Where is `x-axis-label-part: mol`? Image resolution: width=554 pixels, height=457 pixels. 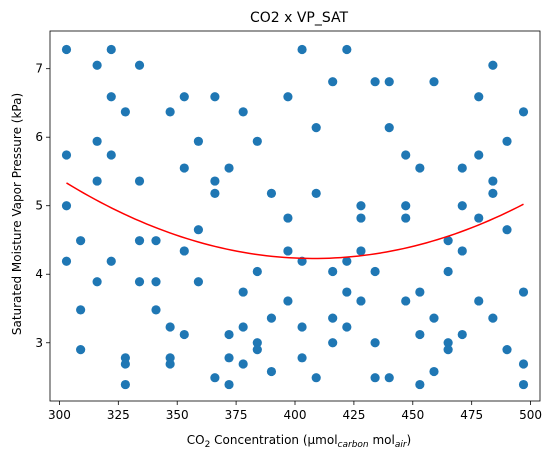
x-axis-label-part: mol is located at coordinates (382, 440).